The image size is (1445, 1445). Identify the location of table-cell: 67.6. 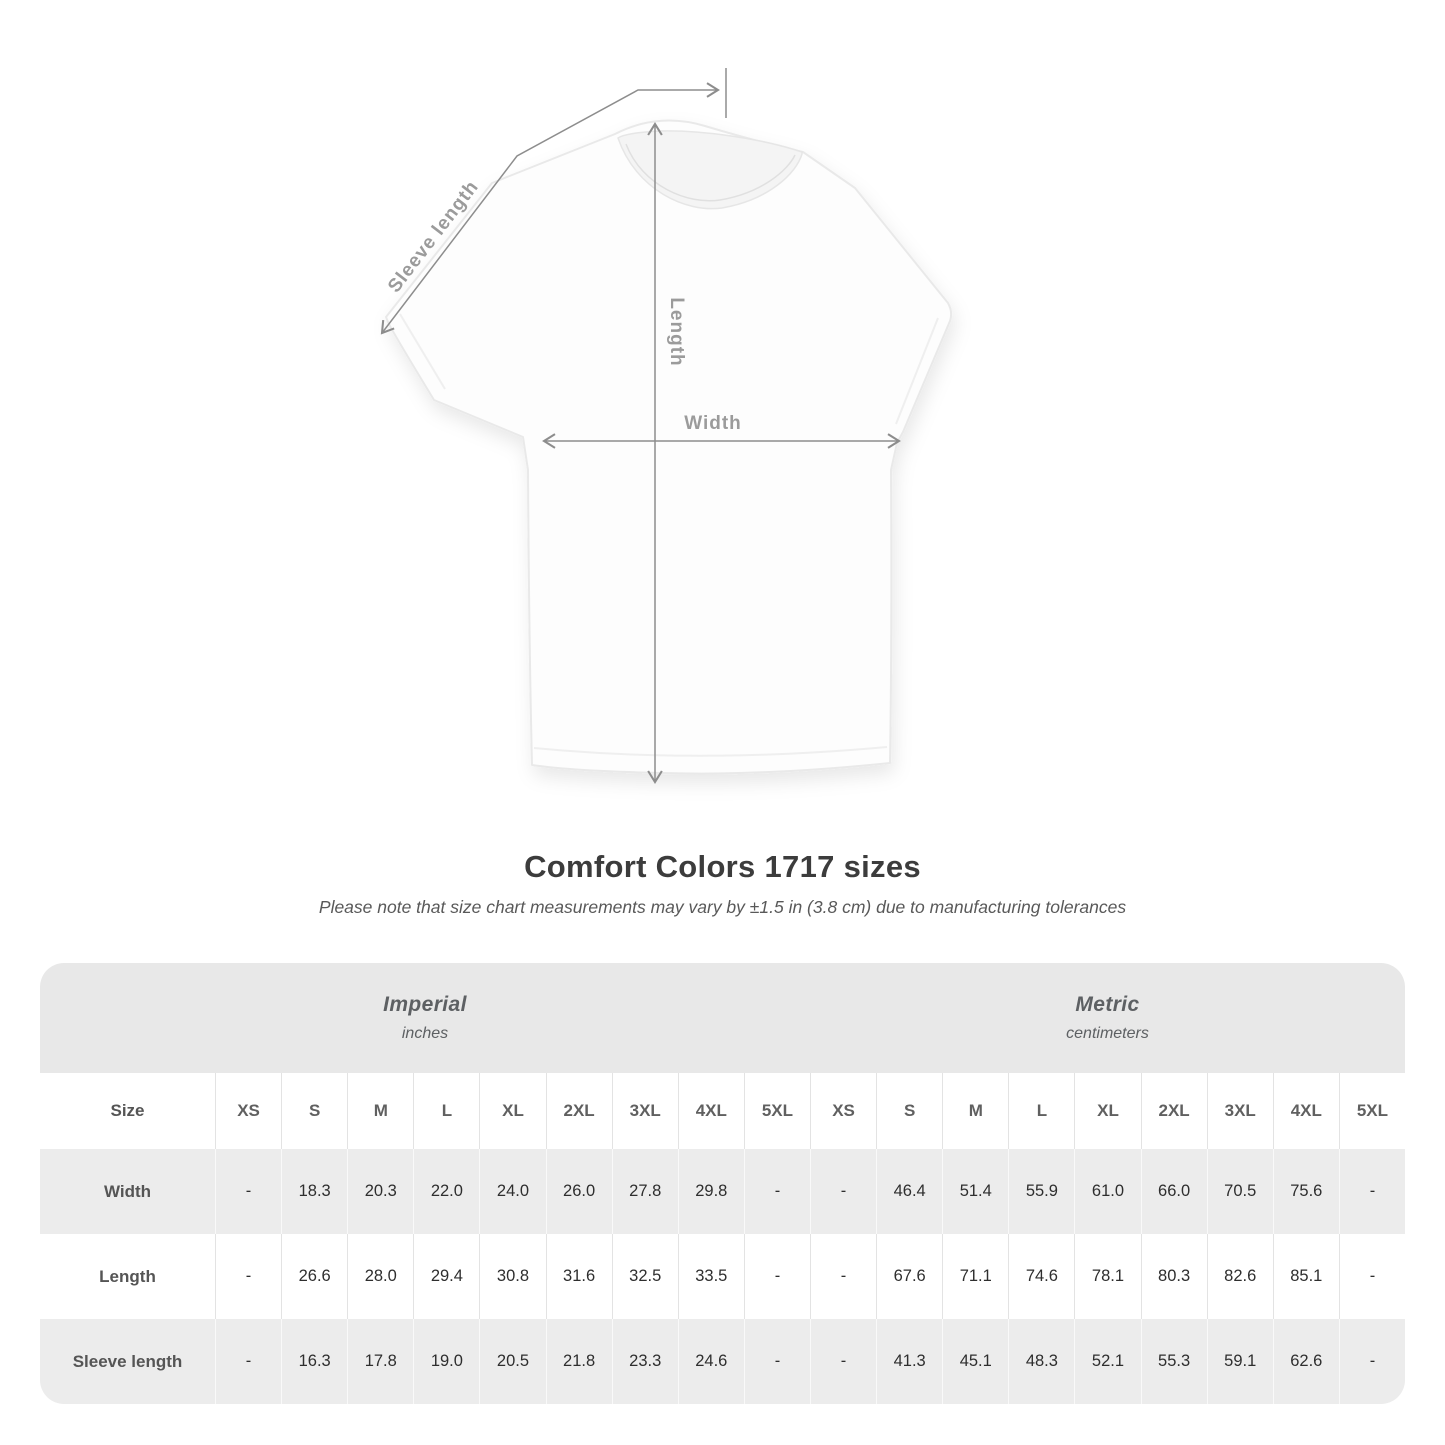
(909, 1276).